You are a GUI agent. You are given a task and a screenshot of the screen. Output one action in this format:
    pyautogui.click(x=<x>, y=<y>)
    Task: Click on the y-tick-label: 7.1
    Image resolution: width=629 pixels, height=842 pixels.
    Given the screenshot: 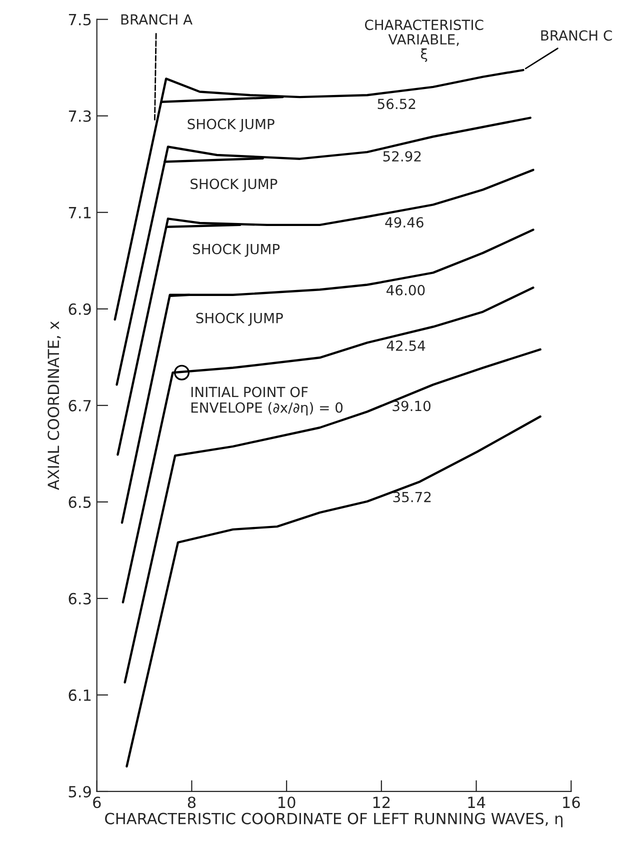 What is the action you would take?
    pyautogui.click(x=79, y=212)
    